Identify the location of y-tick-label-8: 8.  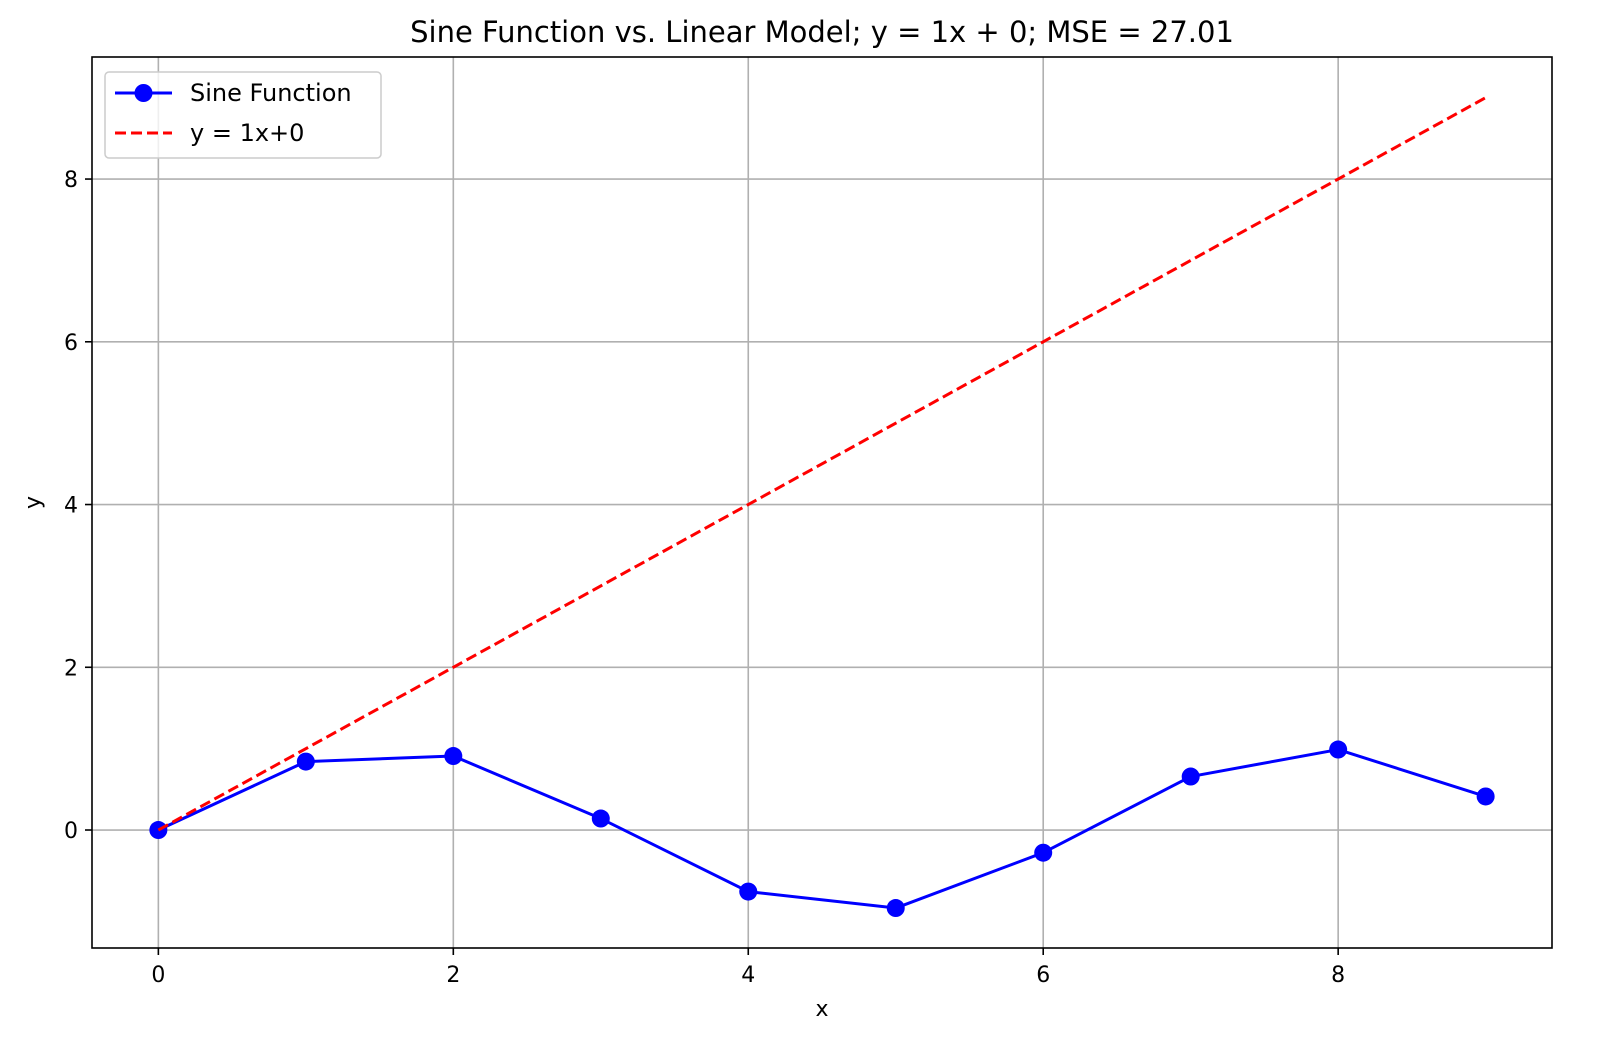
(71, 180).